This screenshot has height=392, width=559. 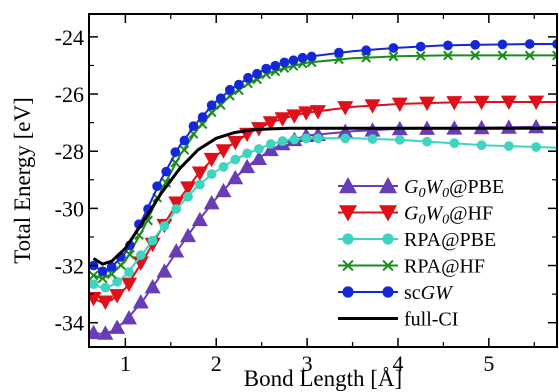 I want to click on y-tick-label: -28, so click(x=69, y=151).